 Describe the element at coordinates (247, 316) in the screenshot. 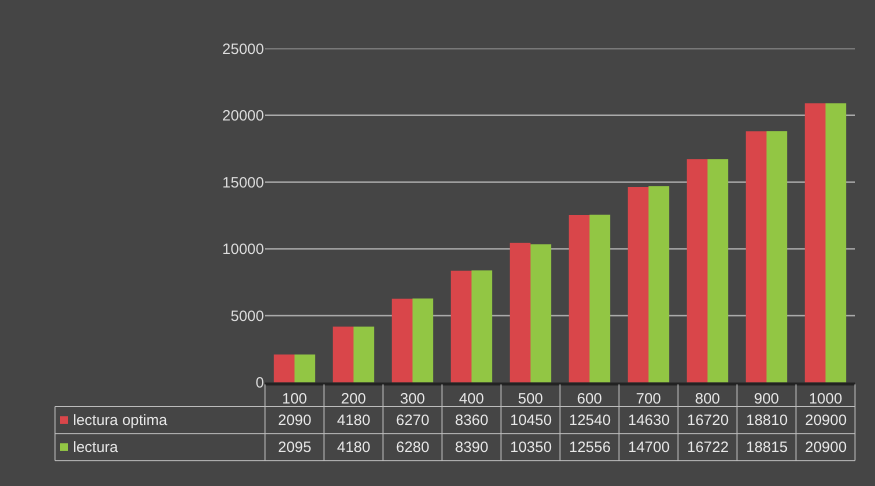

I see `y-tick-label: 5000` at that location.